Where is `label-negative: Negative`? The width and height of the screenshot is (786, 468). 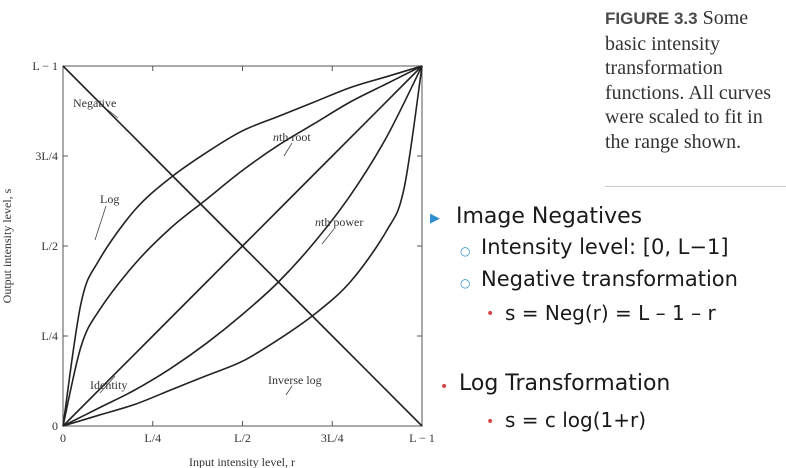
label-negative: Negative is located at coordinates (94, 103).